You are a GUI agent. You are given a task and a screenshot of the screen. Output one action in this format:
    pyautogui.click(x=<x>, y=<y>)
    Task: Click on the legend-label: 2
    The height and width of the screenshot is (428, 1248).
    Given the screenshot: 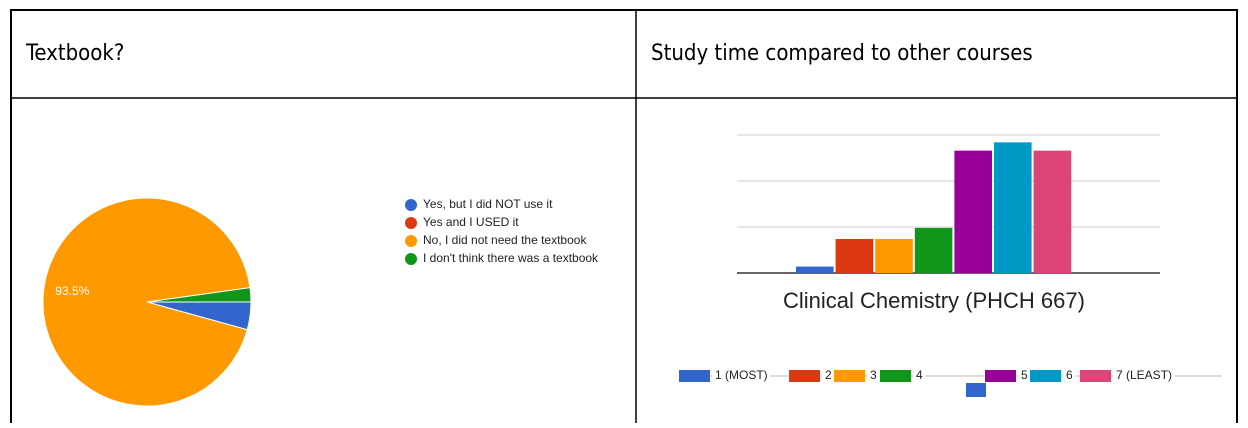 What is the action you would take?
    pyautogui.click(x=828, y=375)
    